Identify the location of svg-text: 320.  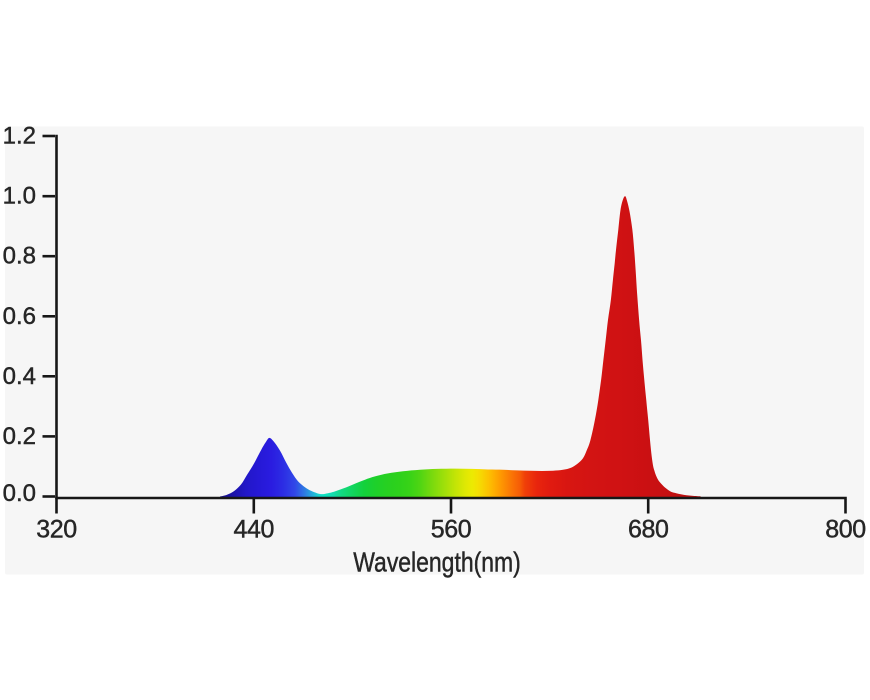
(56, 530).